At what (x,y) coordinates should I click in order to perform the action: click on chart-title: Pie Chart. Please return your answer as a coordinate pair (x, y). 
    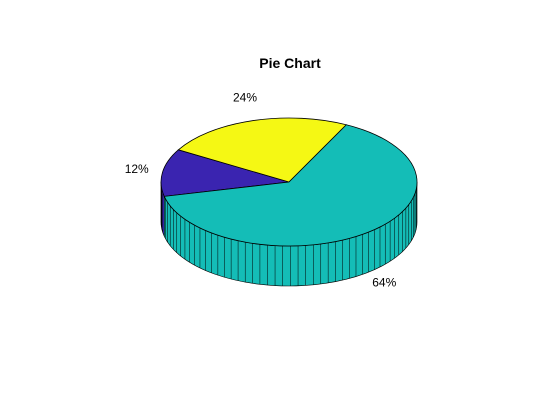
    Looking at the image, I should click on (290, 63).